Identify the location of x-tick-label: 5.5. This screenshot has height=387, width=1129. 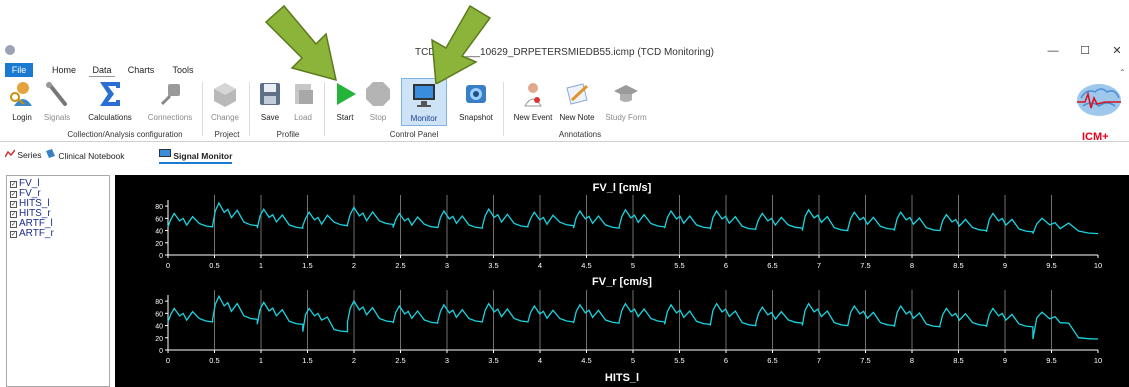
(679, 360).